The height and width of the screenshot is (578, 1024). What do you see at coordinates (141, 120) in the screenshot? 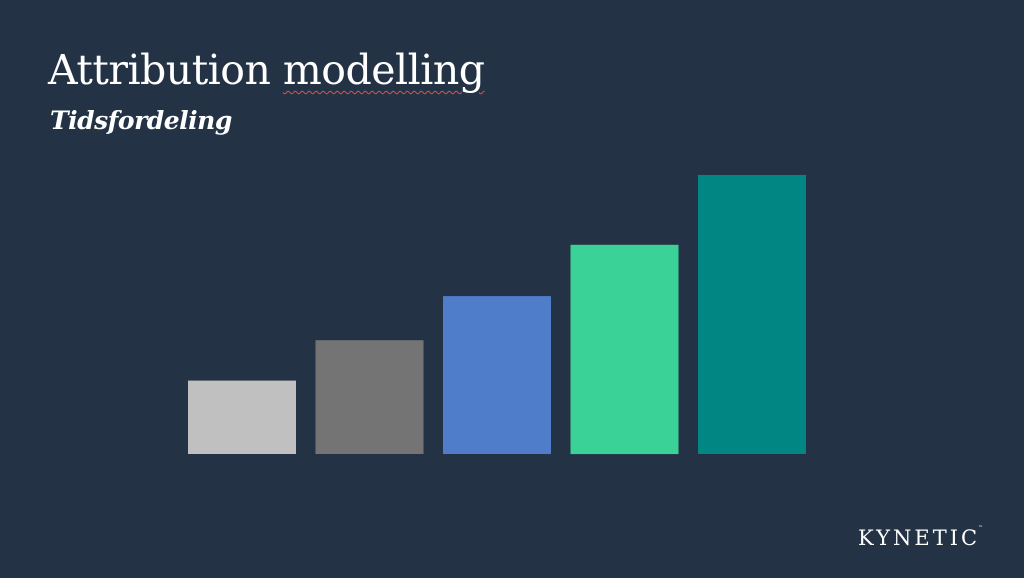
I see `slide-subtitle: Tidsfordeling` at bounding box center [141, 120].